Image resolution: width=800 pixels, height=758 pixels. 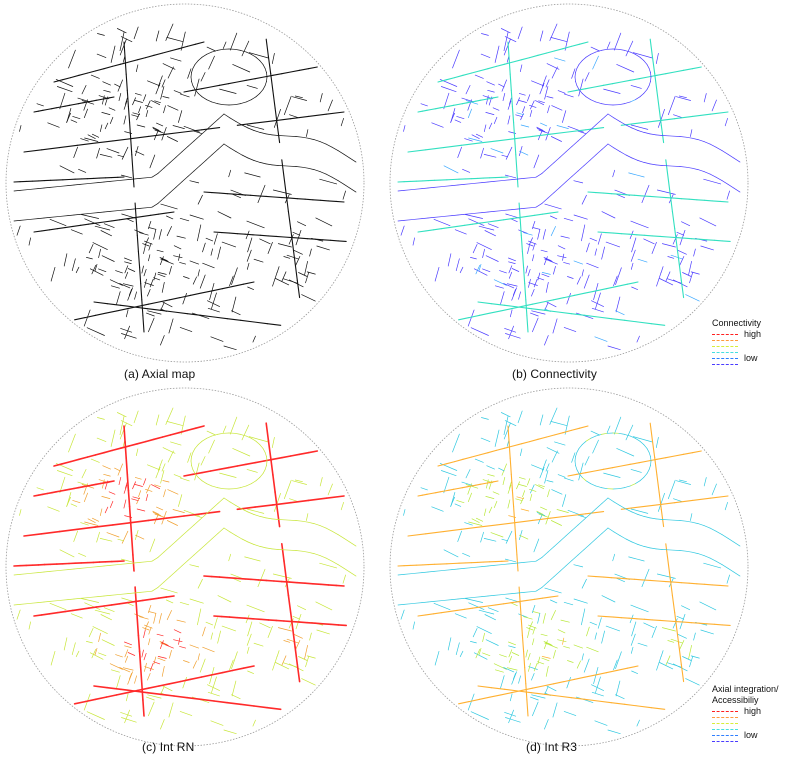 What do you see at coordinates (751, 358) in the screenshot?
I see `connectivity-legend-low: low` at bounding box center [751, 358].